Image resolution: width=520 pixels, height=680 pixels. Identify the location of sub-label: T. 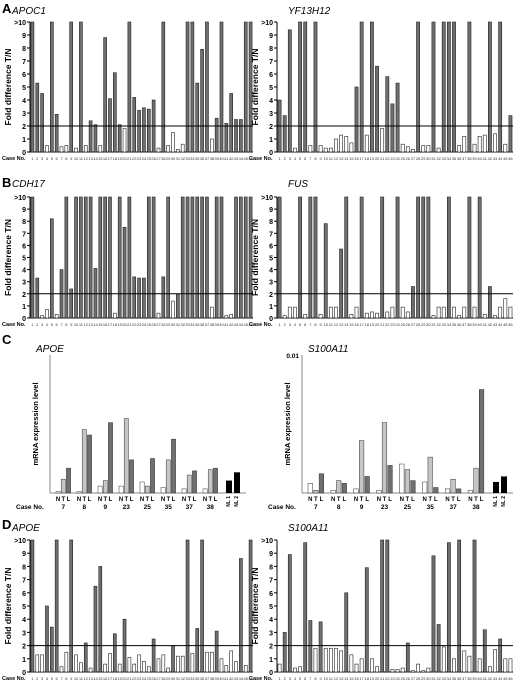
(408, 500).